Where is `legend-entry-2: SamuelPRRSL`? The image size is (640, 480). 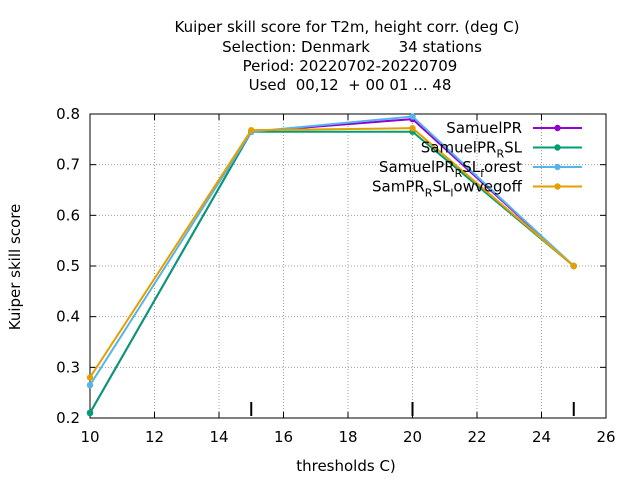 legend-entry-2: SamuelPRRSL is located at coordinates (501, 150).